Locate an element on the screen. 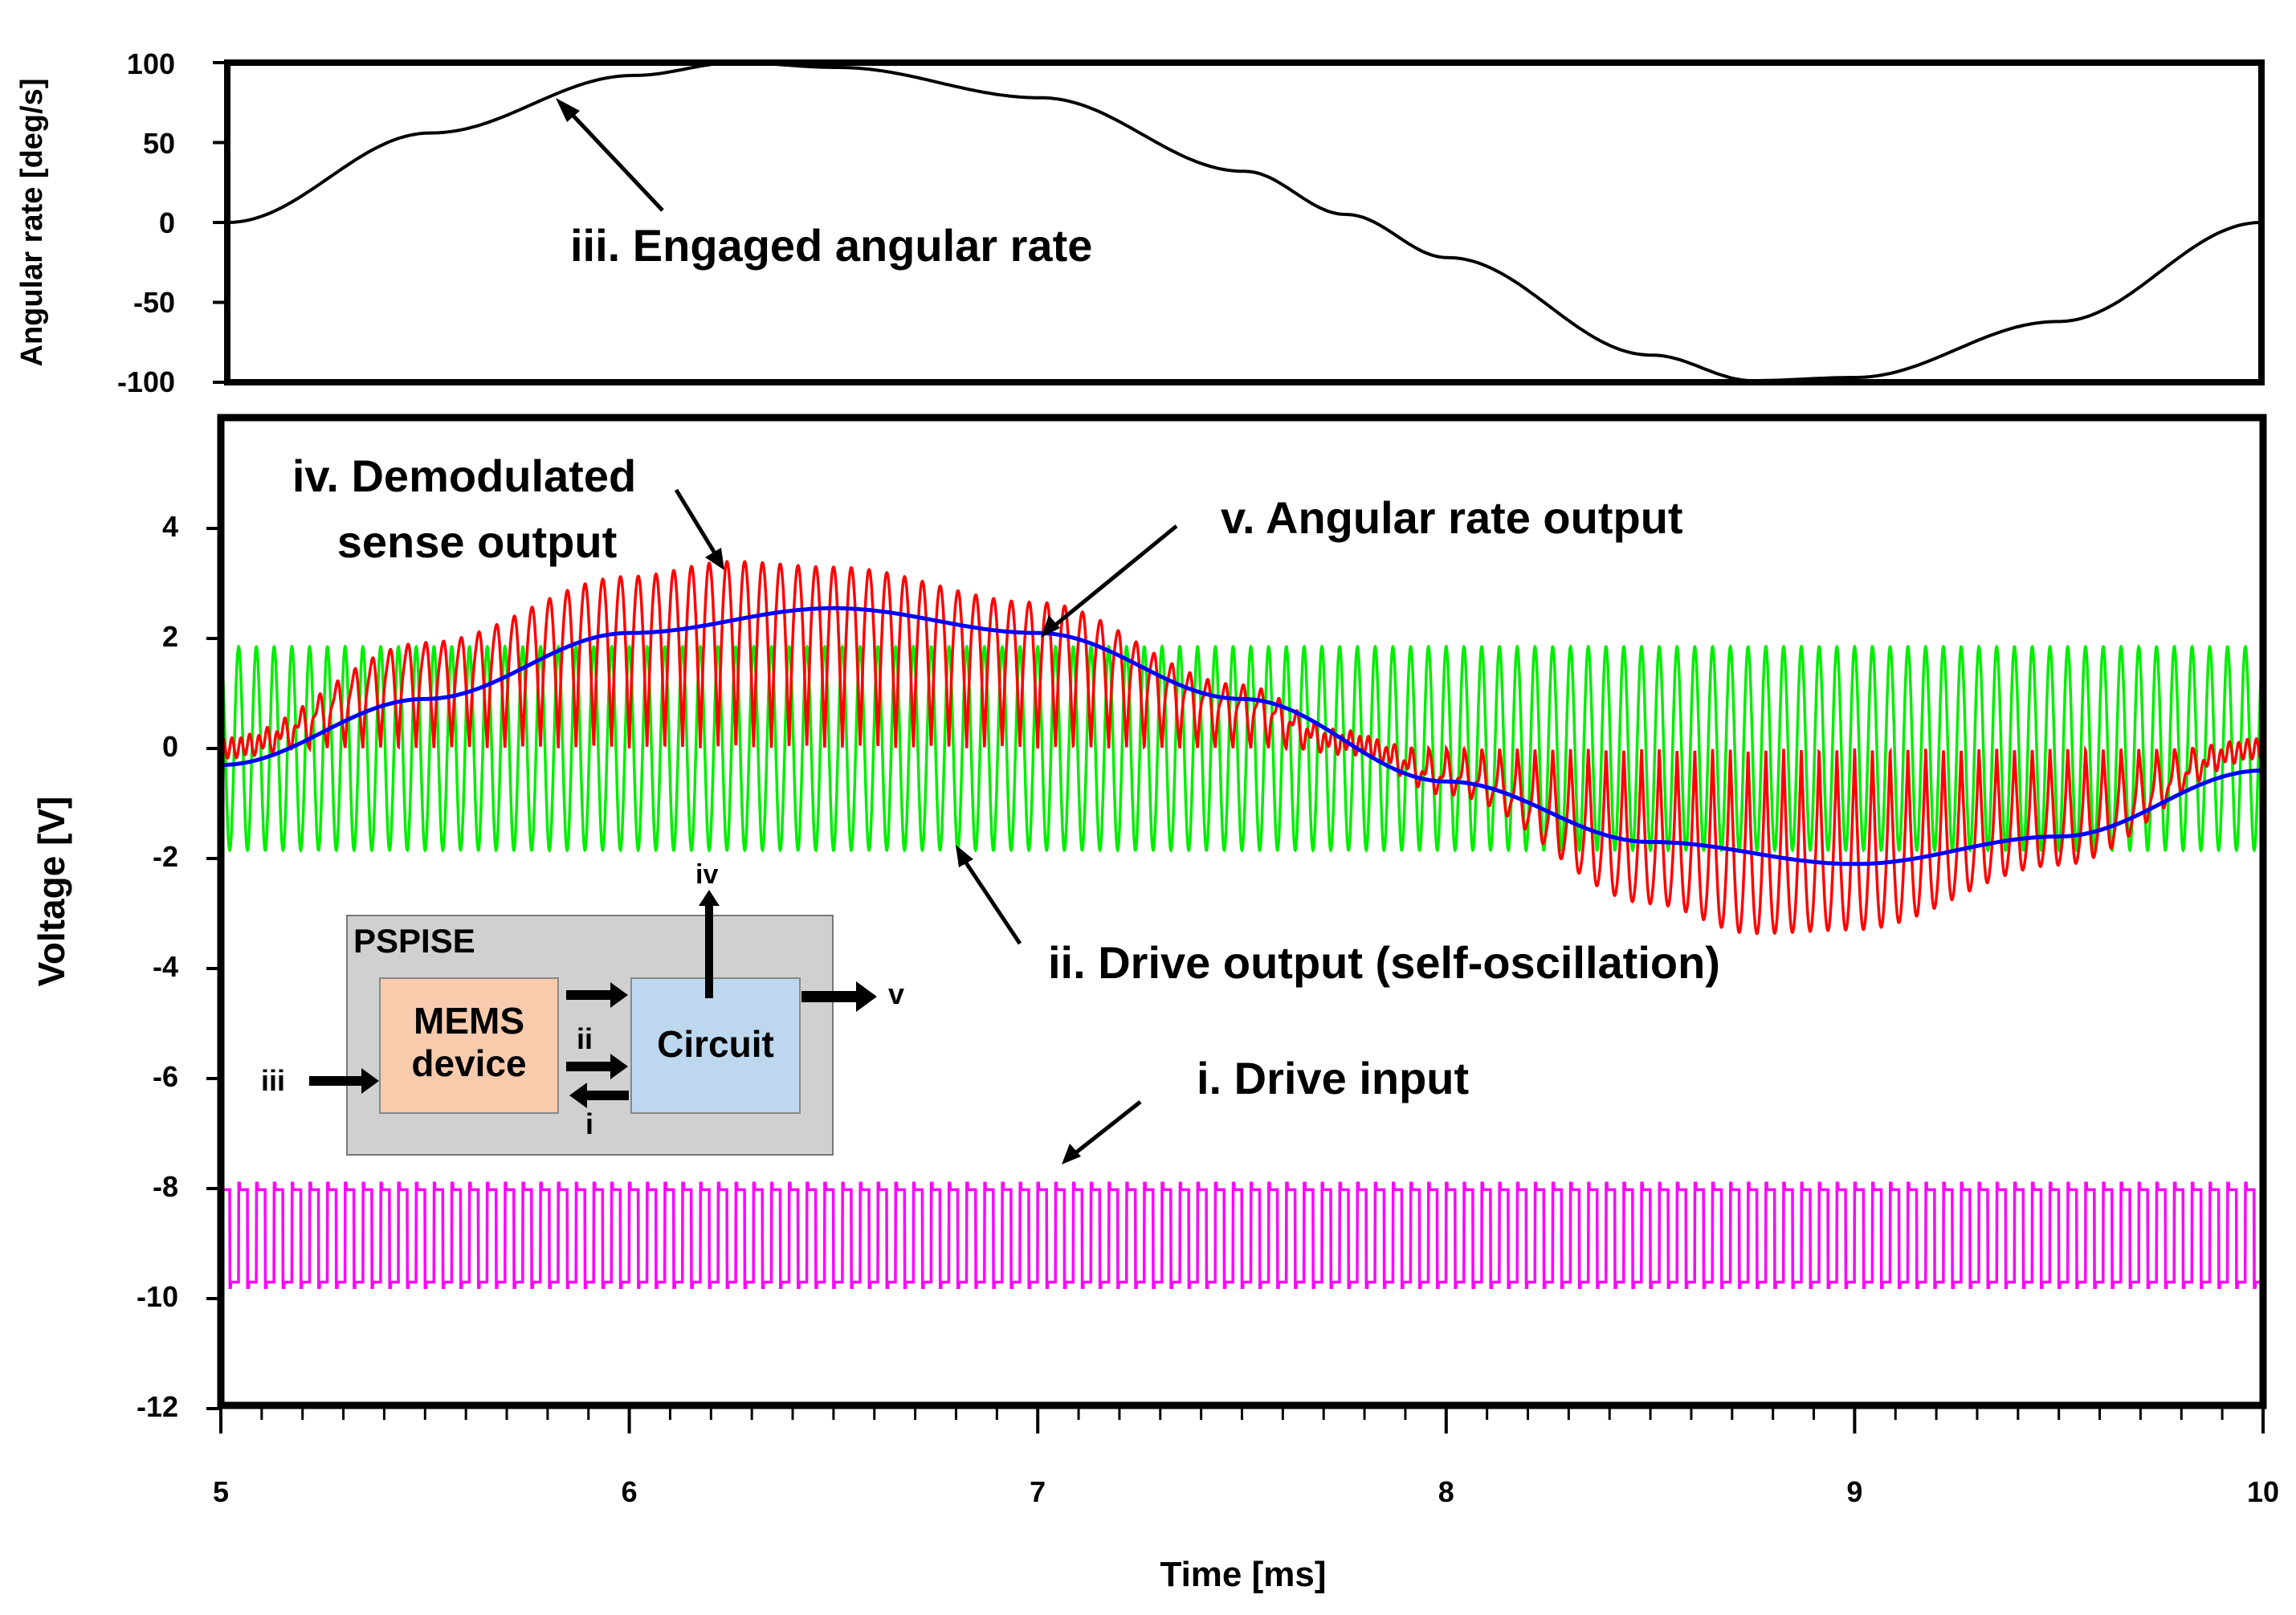  x-axis-label: Time [ms] is located at coordinates (1243, 1574).